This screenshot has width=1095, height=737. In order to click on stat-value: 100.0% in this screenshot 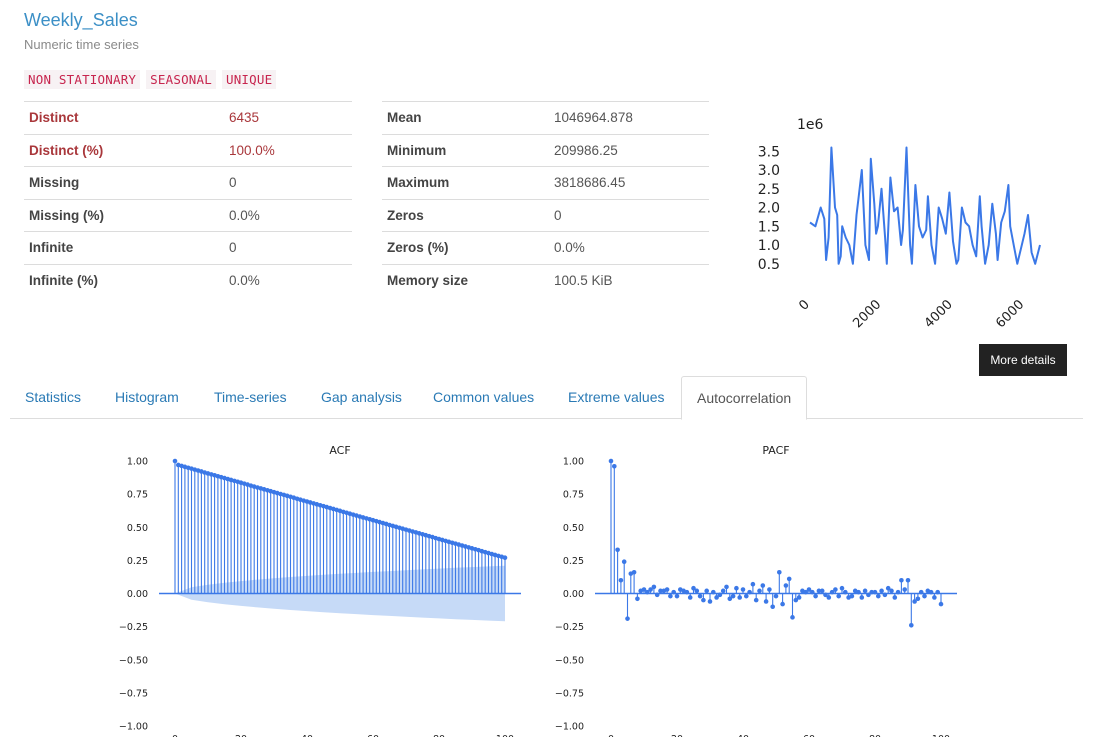, I will do `click(288, 150)`.